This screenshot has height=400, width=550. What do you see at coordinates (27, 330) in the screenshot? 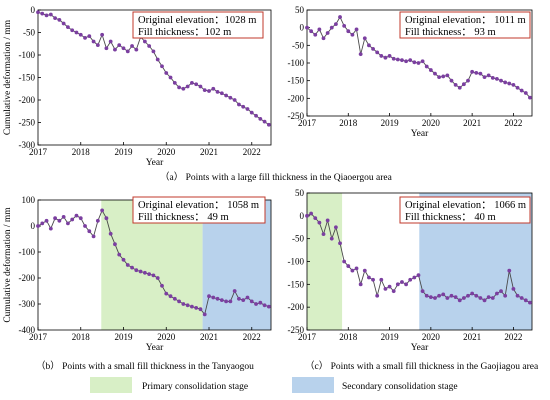
I see `y-tick-label: -400` at bounding box center [27, 330].